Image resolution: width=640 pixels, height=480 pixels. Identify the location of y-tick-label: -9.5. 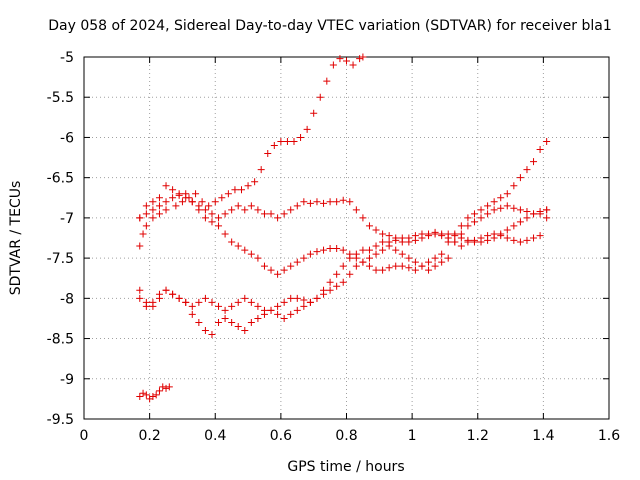
(60, 420).